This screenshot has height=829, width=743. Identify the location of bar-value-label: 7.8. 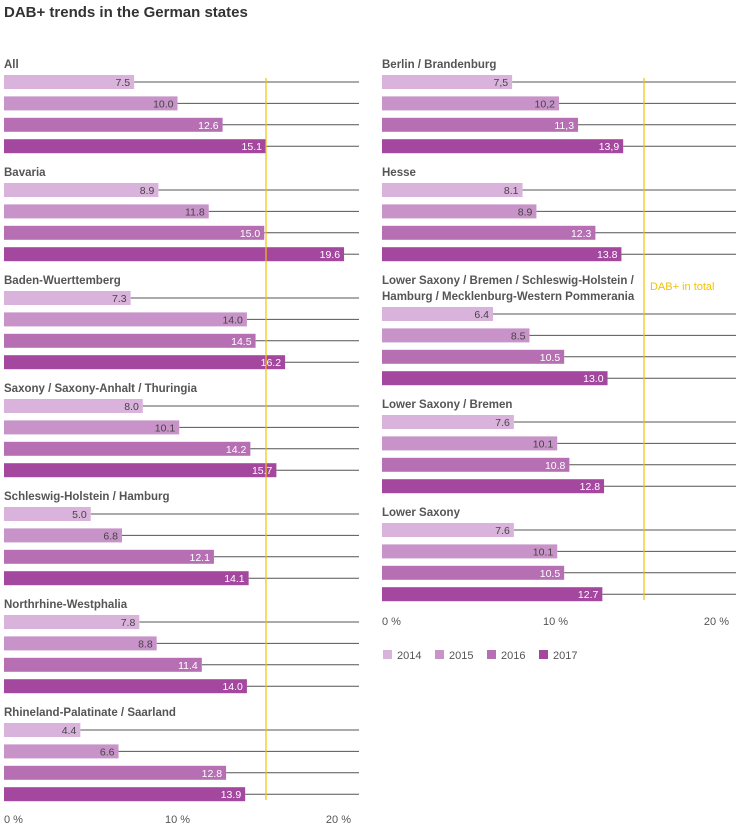
(128, 623).